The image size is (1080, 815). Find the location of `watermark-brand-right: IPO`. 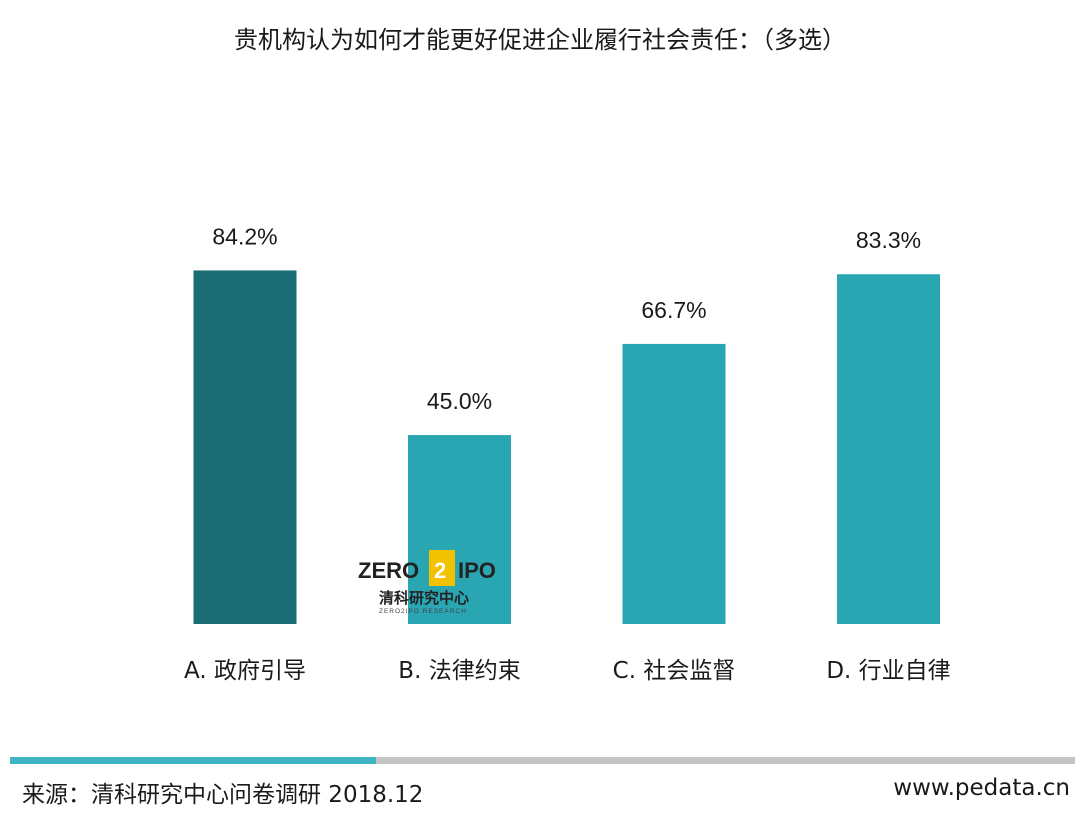

watermark-brand-right: IPO is located at coordinates (477, 570).